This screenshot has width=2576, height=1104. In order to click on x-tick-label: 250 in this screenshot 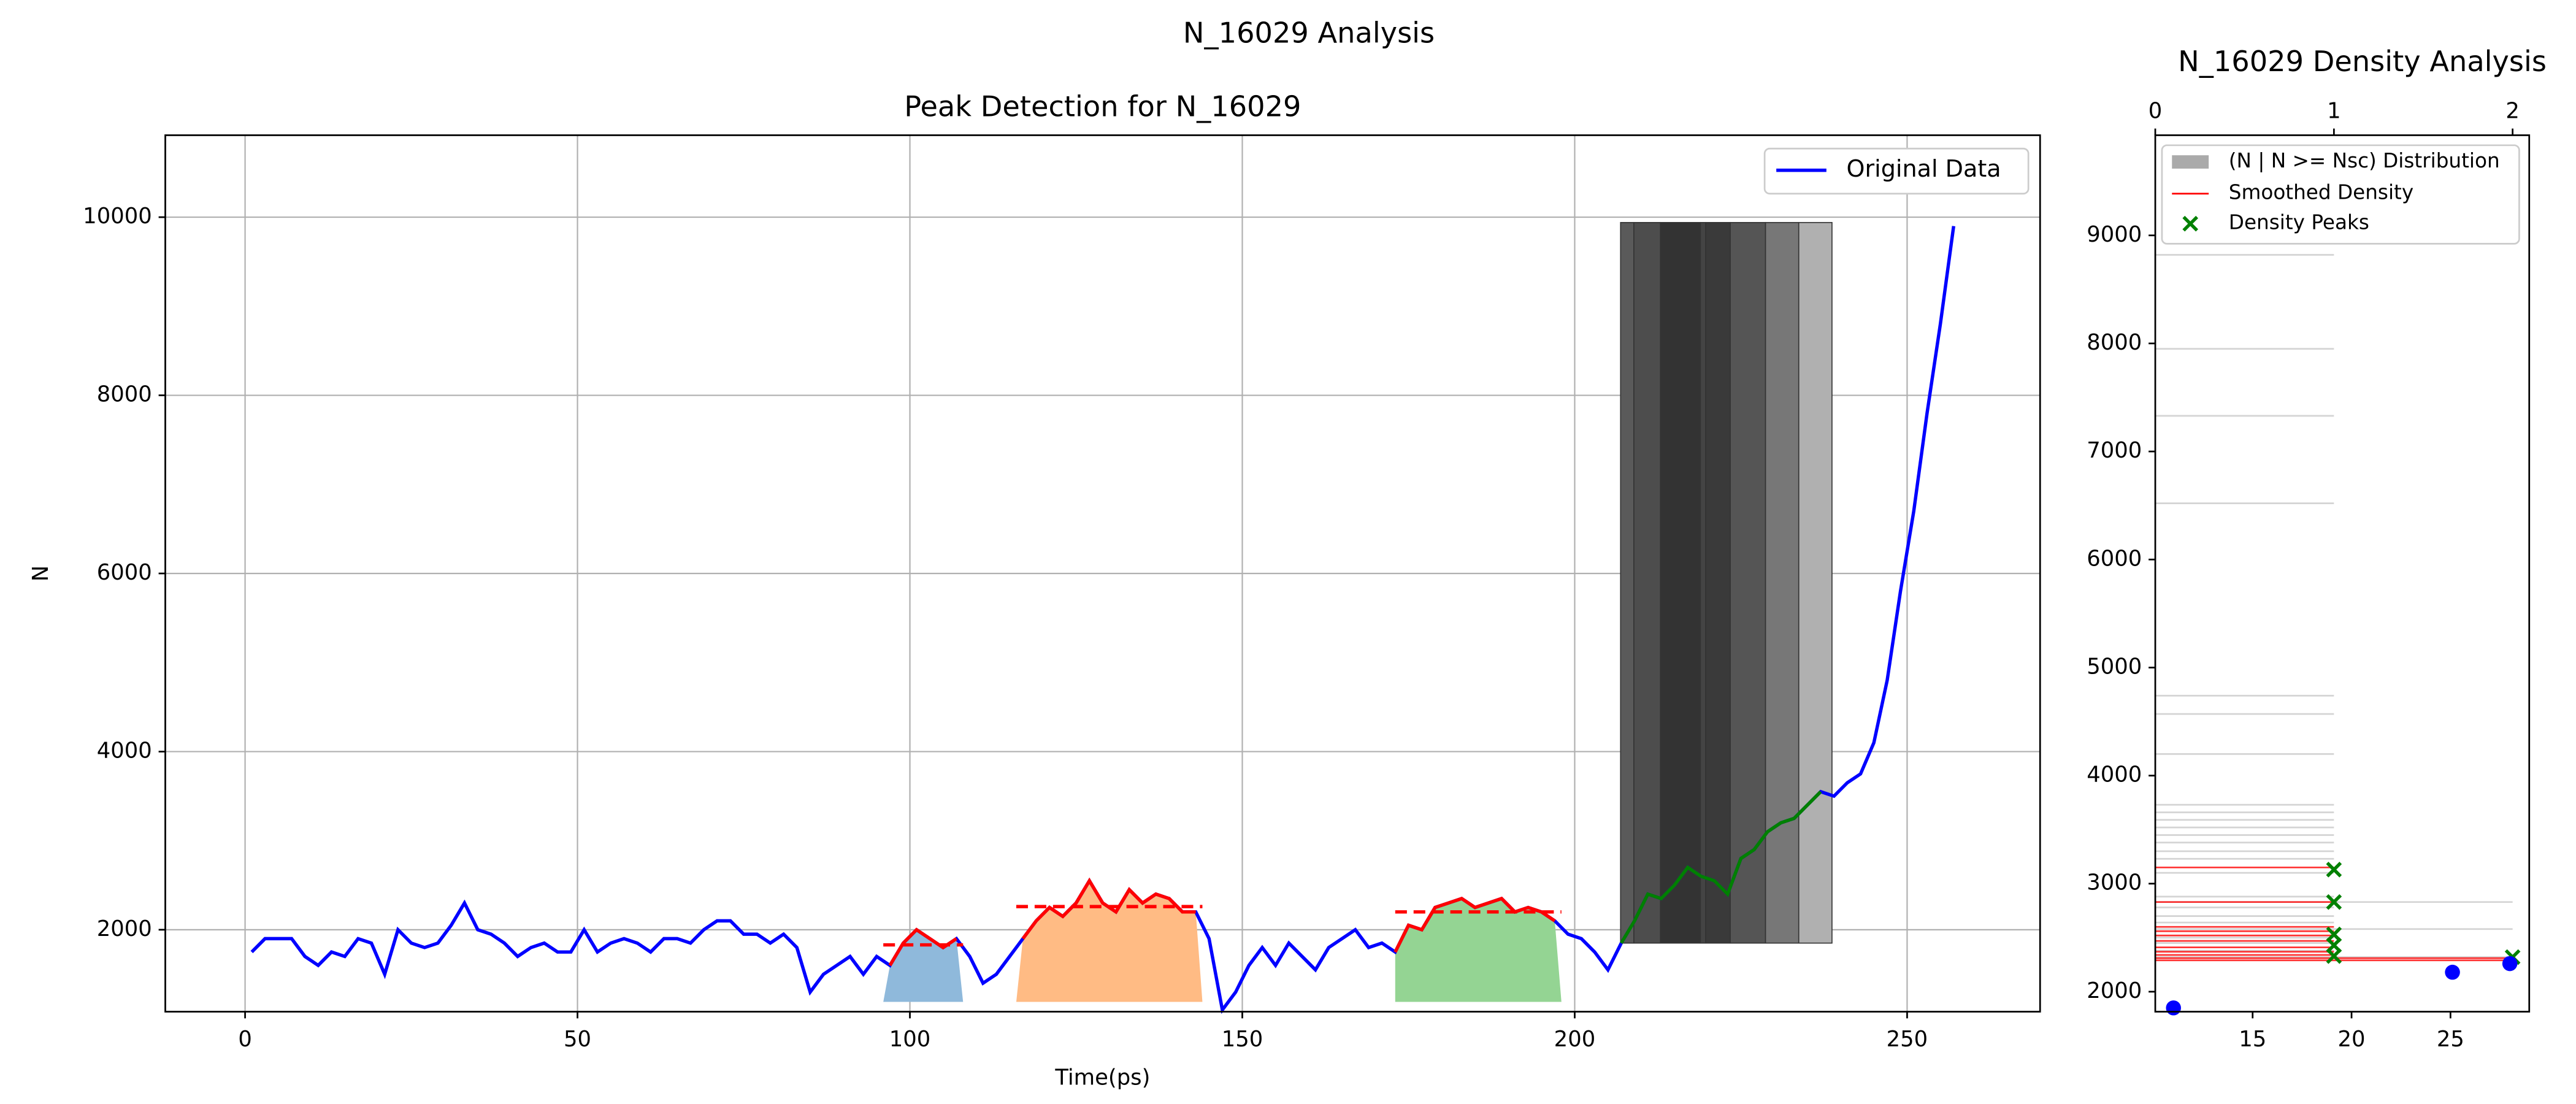, I will do `click(1907, 1039)`.